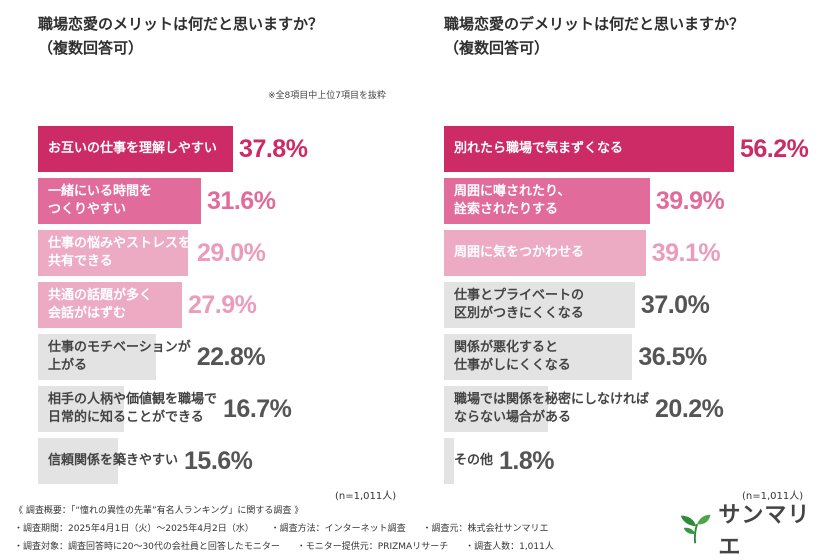  What do you see at coordinates (509, 547) in the screenshot?
I see `footer-survey-count: ・調査人数：1,011人` at bounding box center [509, 547].